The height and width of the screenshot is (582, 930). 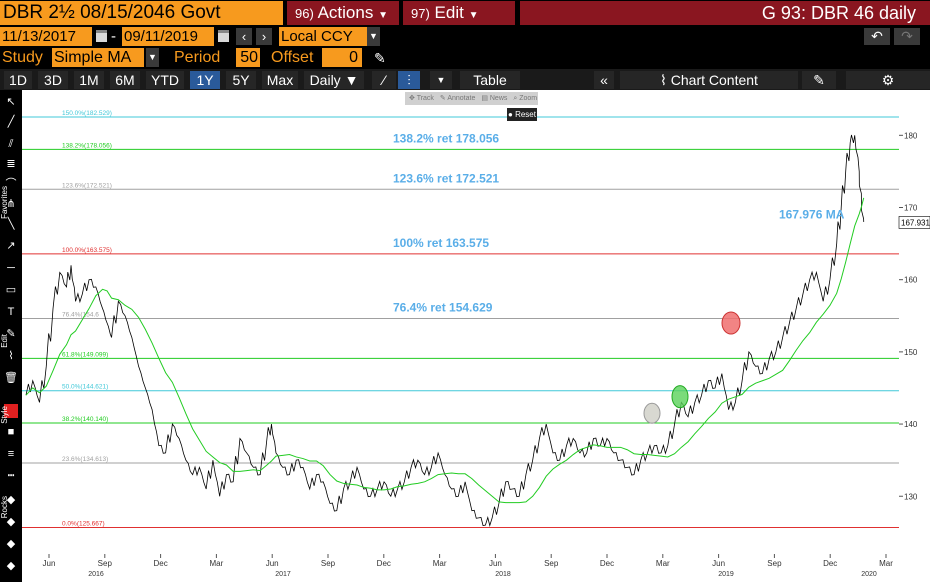 I want to click on fill-icon: ■, so click(x=11, y=432).